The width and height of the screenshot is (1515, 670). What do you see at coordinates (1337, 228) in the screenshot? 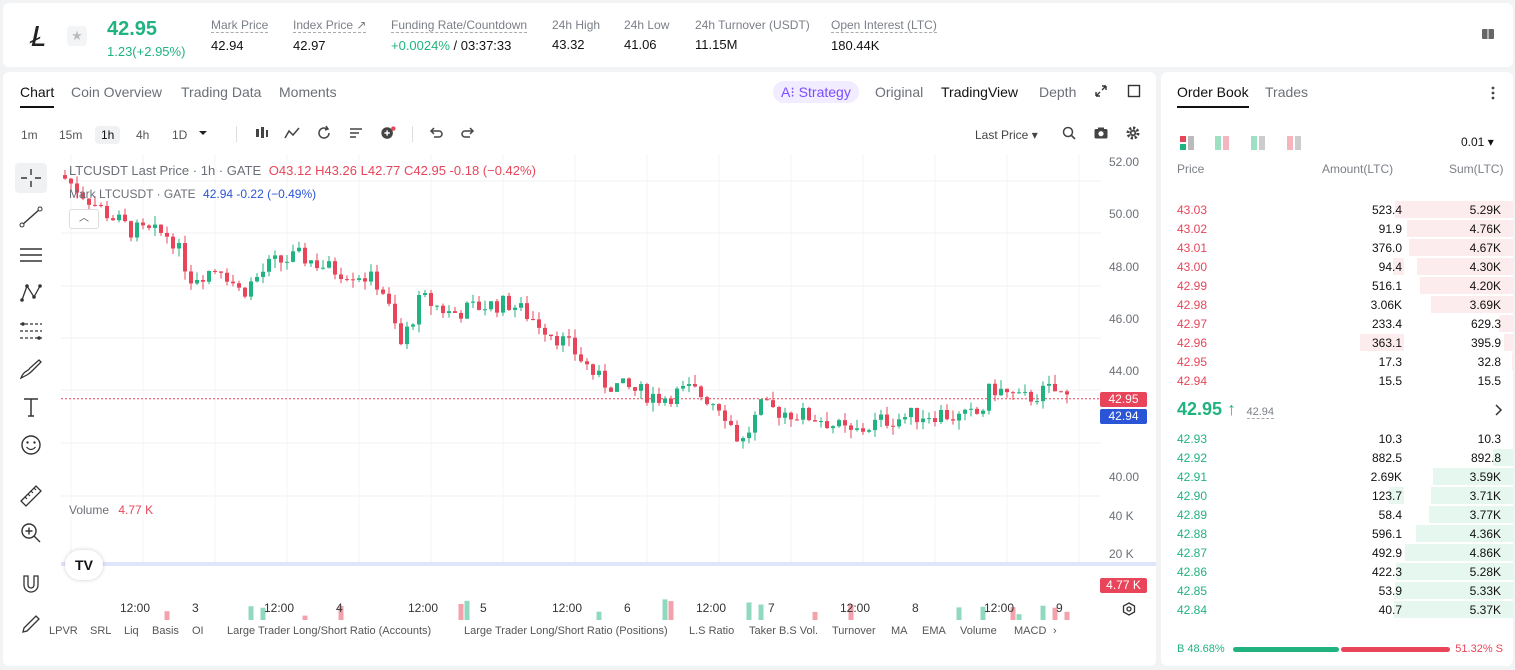
I see `ask-row: 43.02 91.9 4.76K` at bounding box center [1337, 228].